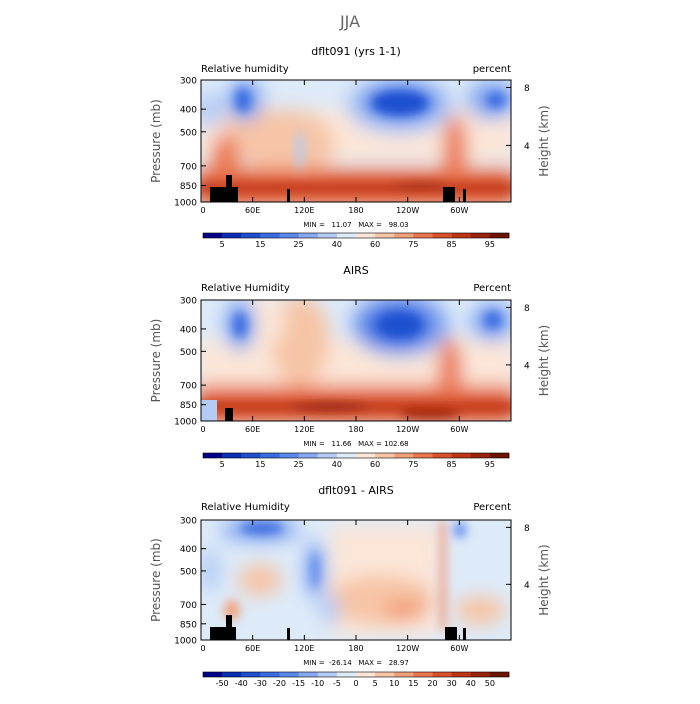 This screenshot has height=704, width=700. What do you see at coordinates (337, 244) in the screenshot?
I see `colorbar-label: 40` at bounding box center [337, 244].